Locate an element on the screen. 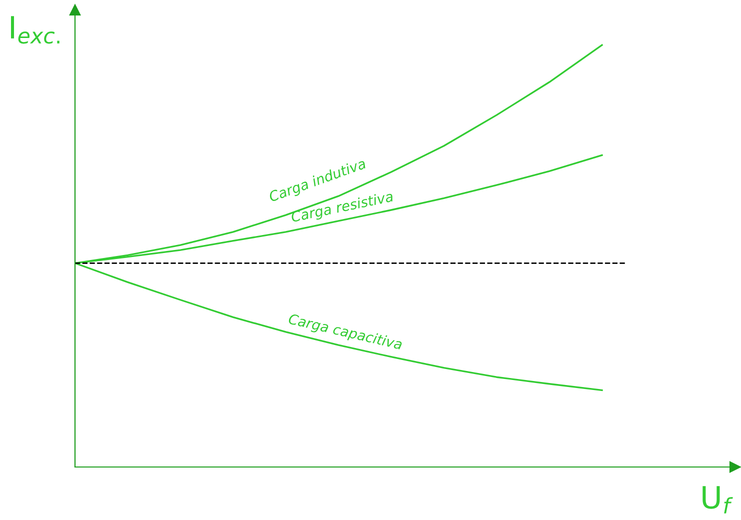  y-axis-title: I$_{exc.}$ is located at coordinates (35, 30).